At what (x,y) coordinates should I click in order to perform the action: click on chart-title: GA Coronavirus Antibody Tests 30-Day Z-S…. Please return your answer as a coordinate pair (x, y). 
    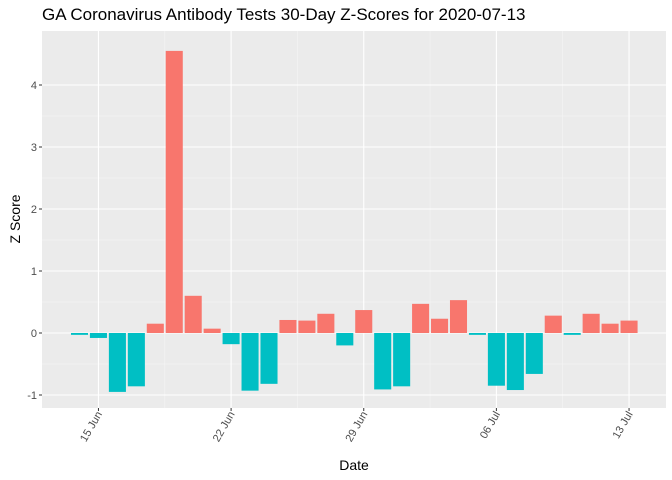
    Looking at the image, I should click on (284, 14).